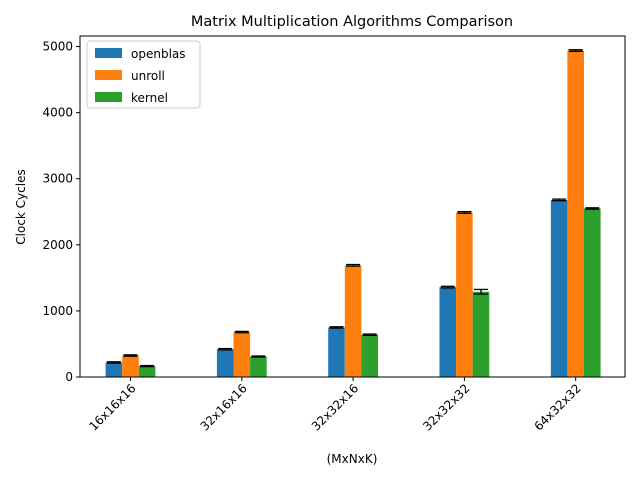 Image resolution: width=640 pixels, height=484 pixels. What do you see at coordinates (149, 98) in the screenshot?
I see `legend-label-kernel: kernel` at bounding box center [149, 98].